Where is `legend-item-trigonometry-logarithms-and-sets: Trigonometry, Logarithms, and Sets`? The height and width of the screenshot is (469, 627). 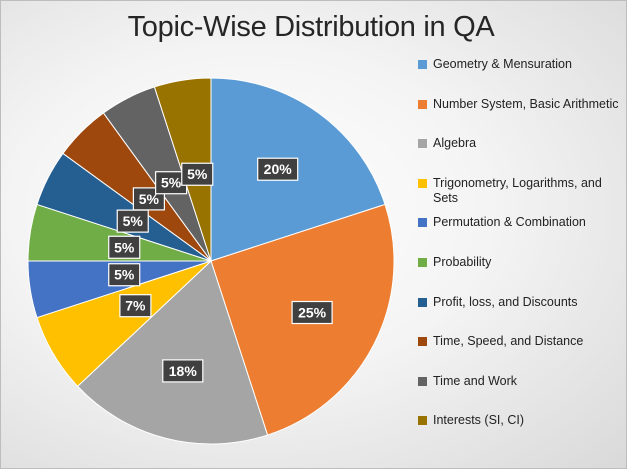
legend-item-trigonometry-logarithms-and-sets: Trigonometry, Logarithms, and Sets is located at coordinates (520, 196).